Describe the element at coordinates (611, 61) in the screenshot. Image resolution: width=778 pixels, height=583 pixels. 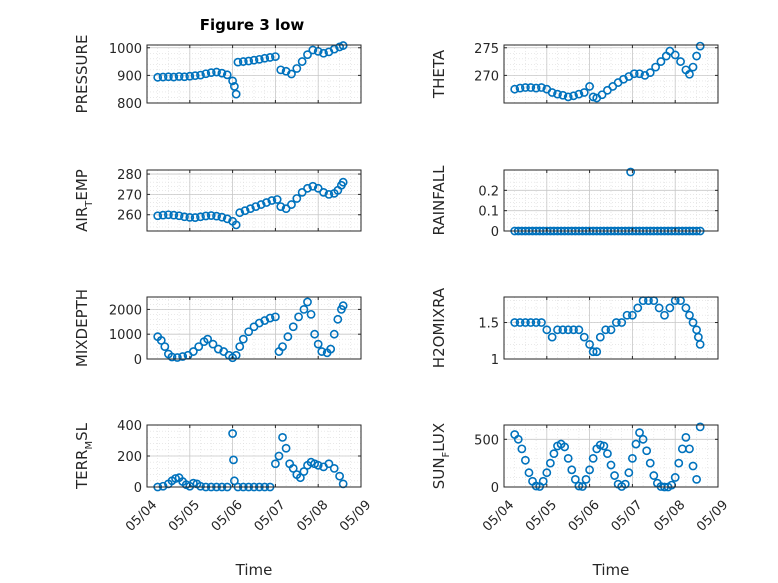
I see `major-grid-y` at that location.